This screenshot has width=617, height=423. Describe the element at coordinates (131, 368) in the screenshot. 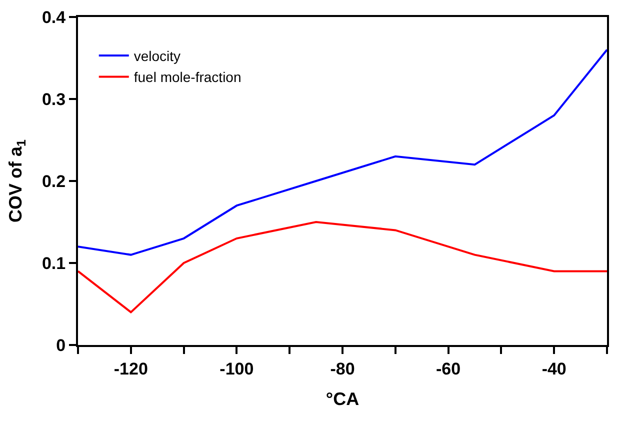

I see `x-tick-label: -120` at that location.